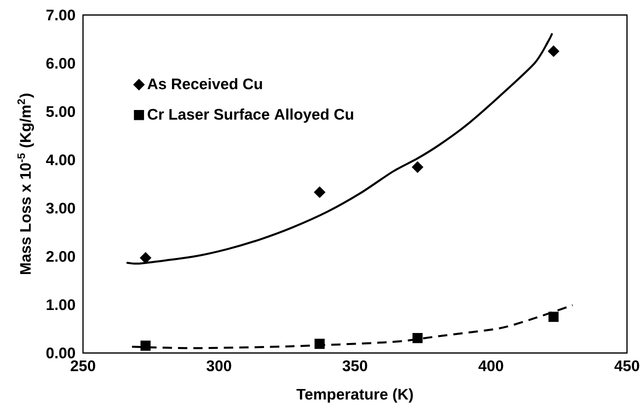  What do you see at coordinates (60, 256) in the screenshot?
I see `y-tick-label: 2.00` at bounding box center [60, 256].